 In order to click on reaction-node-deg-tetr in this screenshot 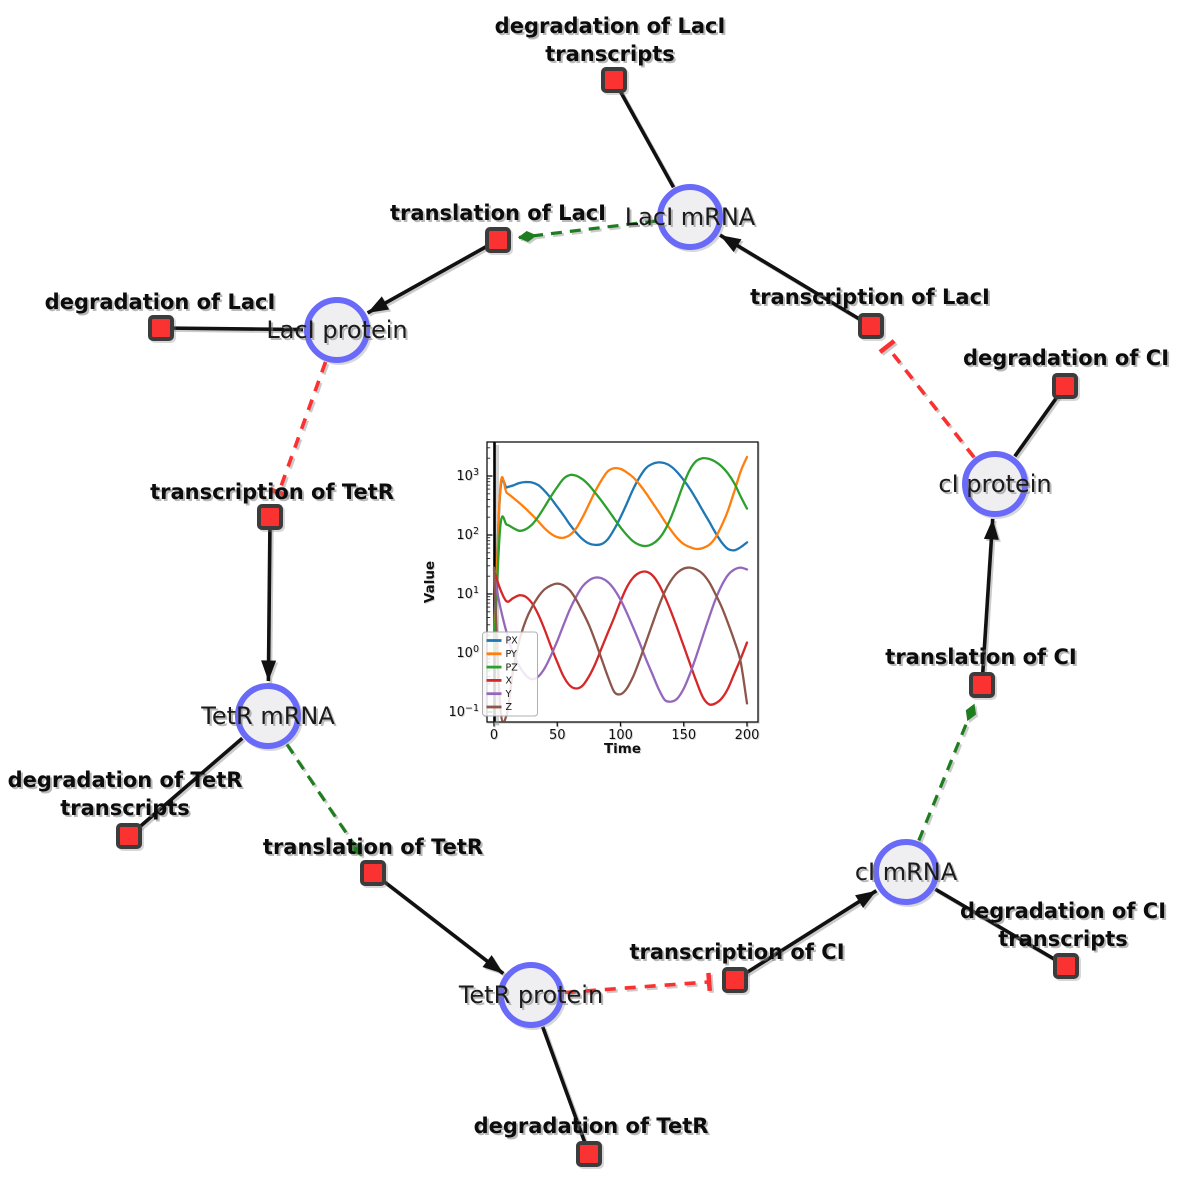, I will do `click(589, 1154)`.